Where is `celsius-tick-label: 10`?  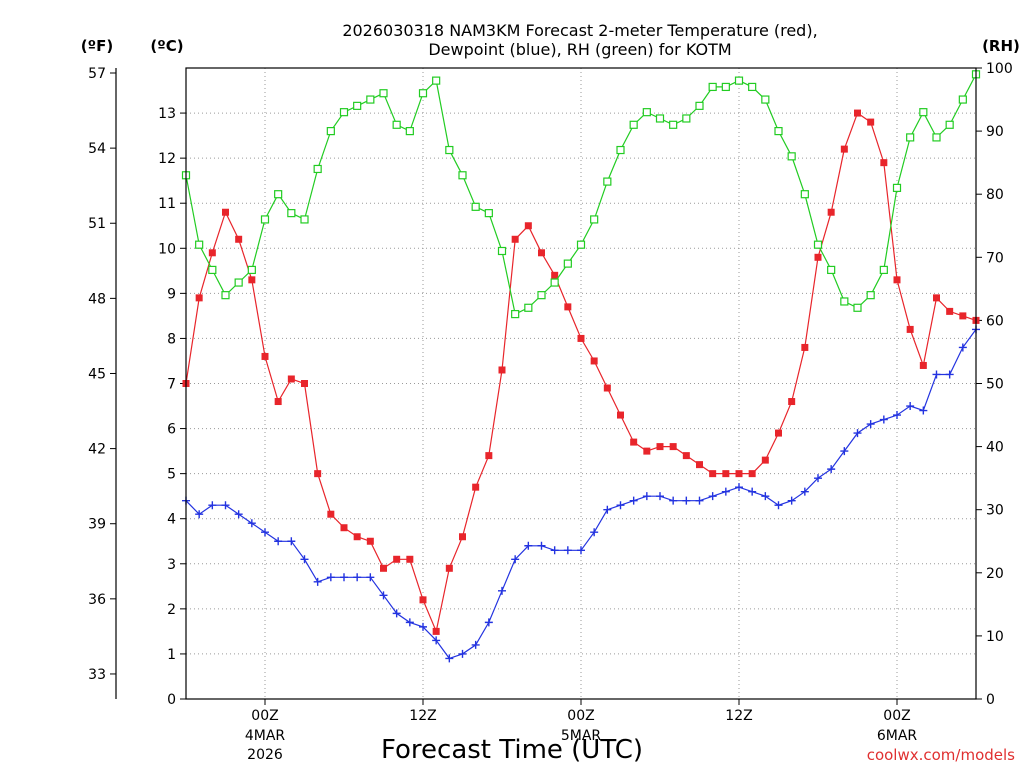 celsius-tick-label: 10 is located at coordinates (167, 249).